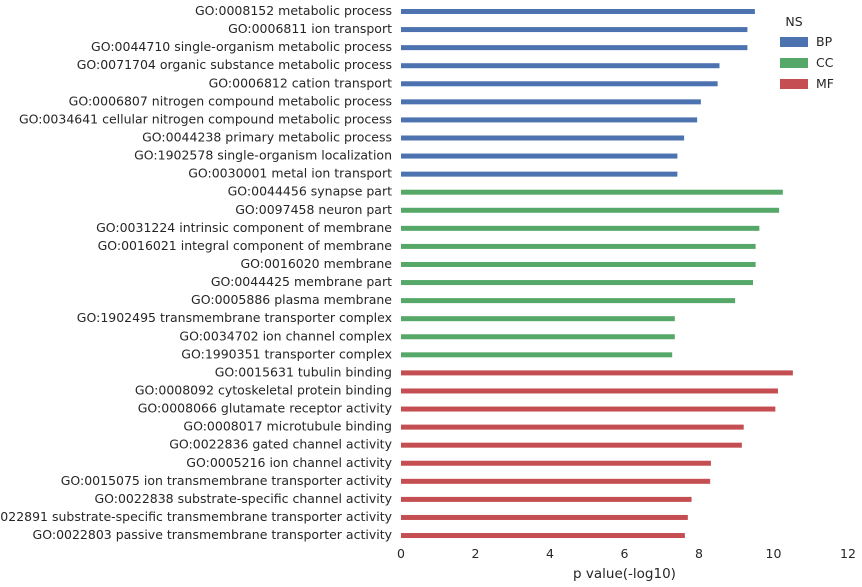  Describe the element at coordinates (265, 408) in the screenshot. I see `category-label: GO:0008066 glutamate receptor activity` at that location.